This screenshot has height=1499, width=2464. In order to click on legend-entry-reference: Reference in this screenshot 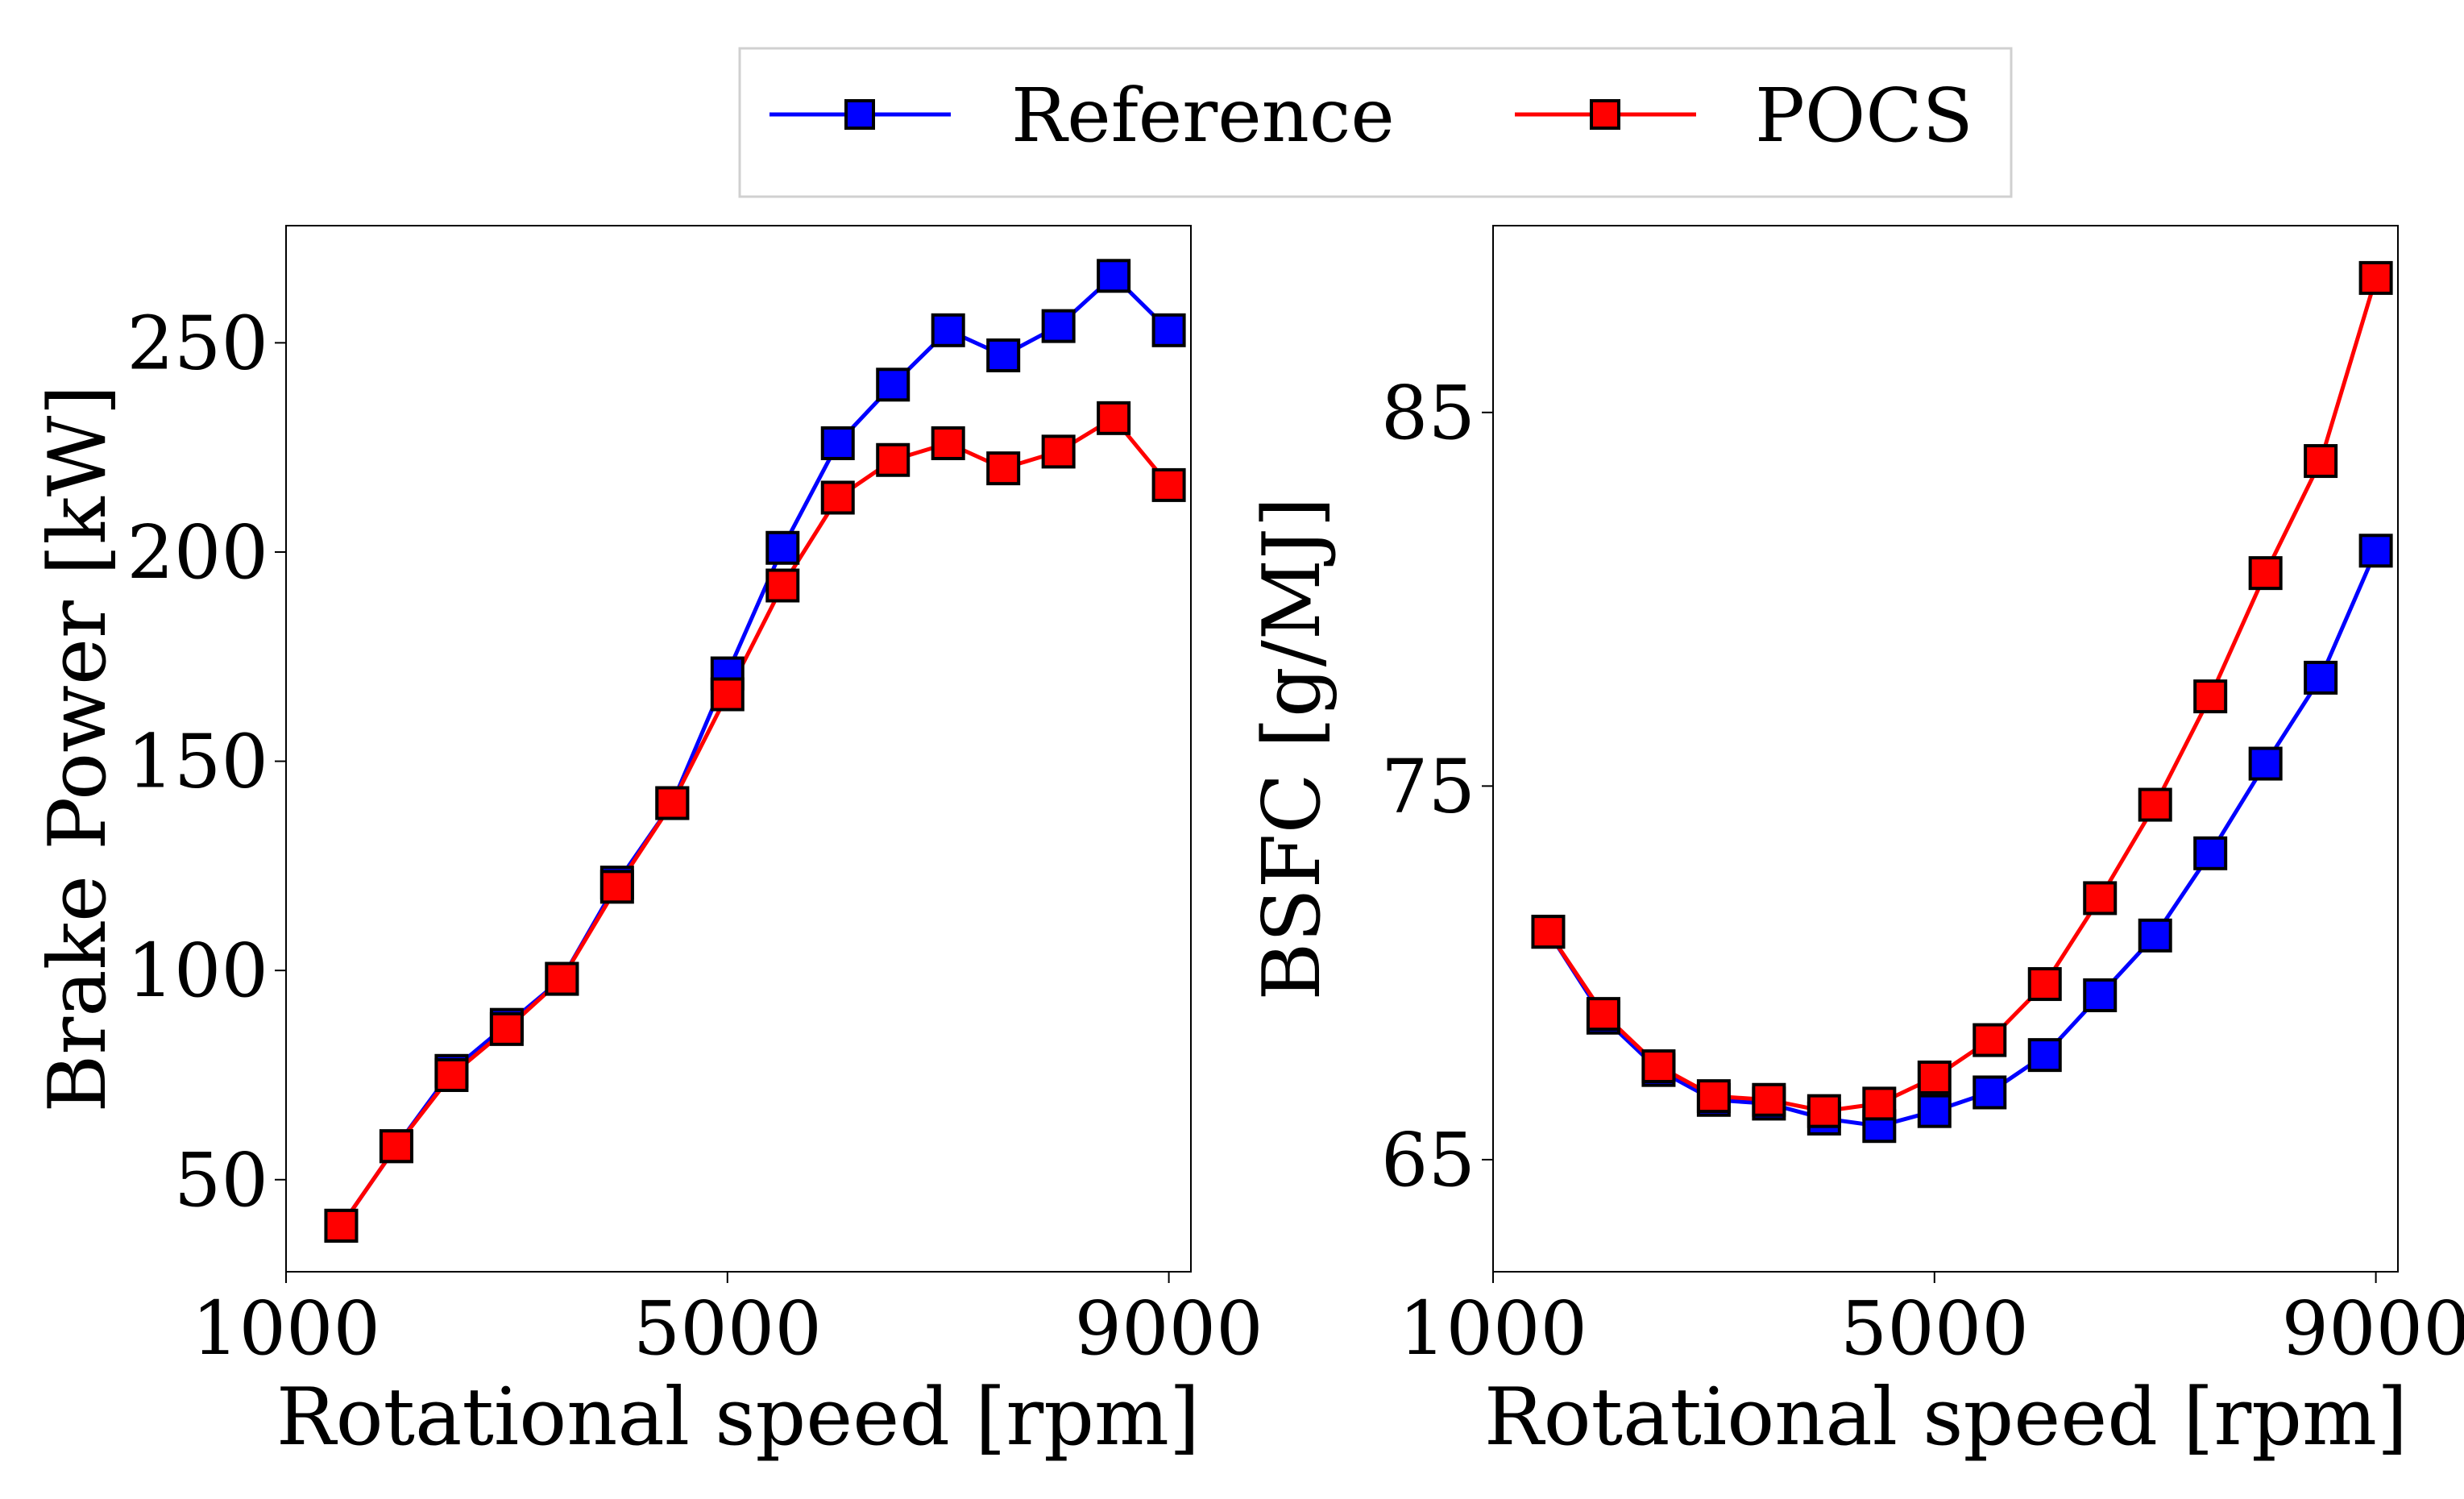, I will do `click(1082, 116)`.